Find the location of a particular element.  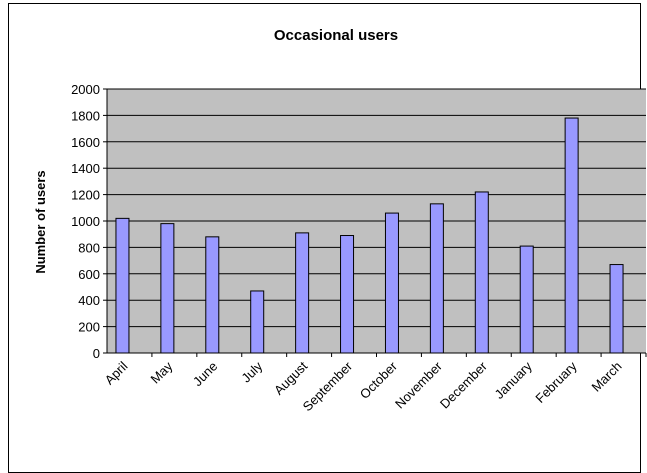

y-tick-label: 600 is located at coordinates (89, 274).